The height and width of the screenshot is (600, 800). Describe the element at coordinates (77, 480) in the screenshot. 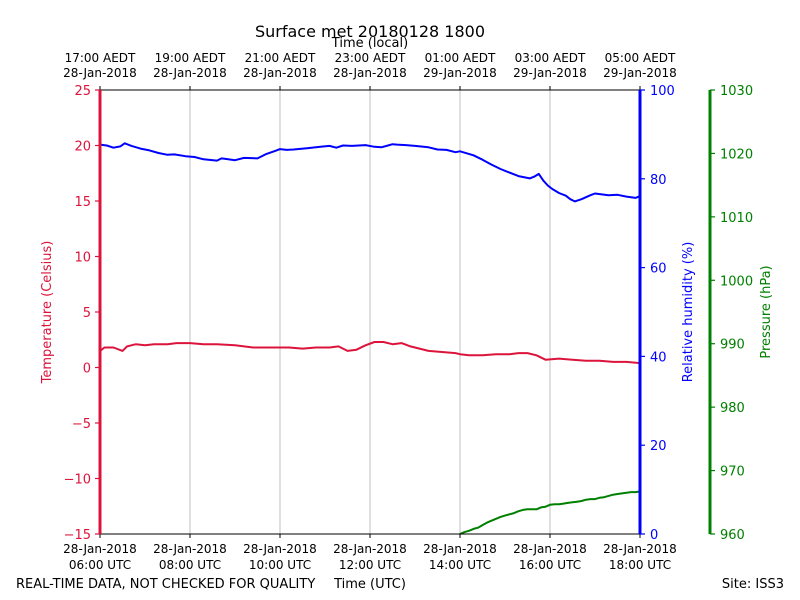

I see `temp-tick-label: −10` at that location.